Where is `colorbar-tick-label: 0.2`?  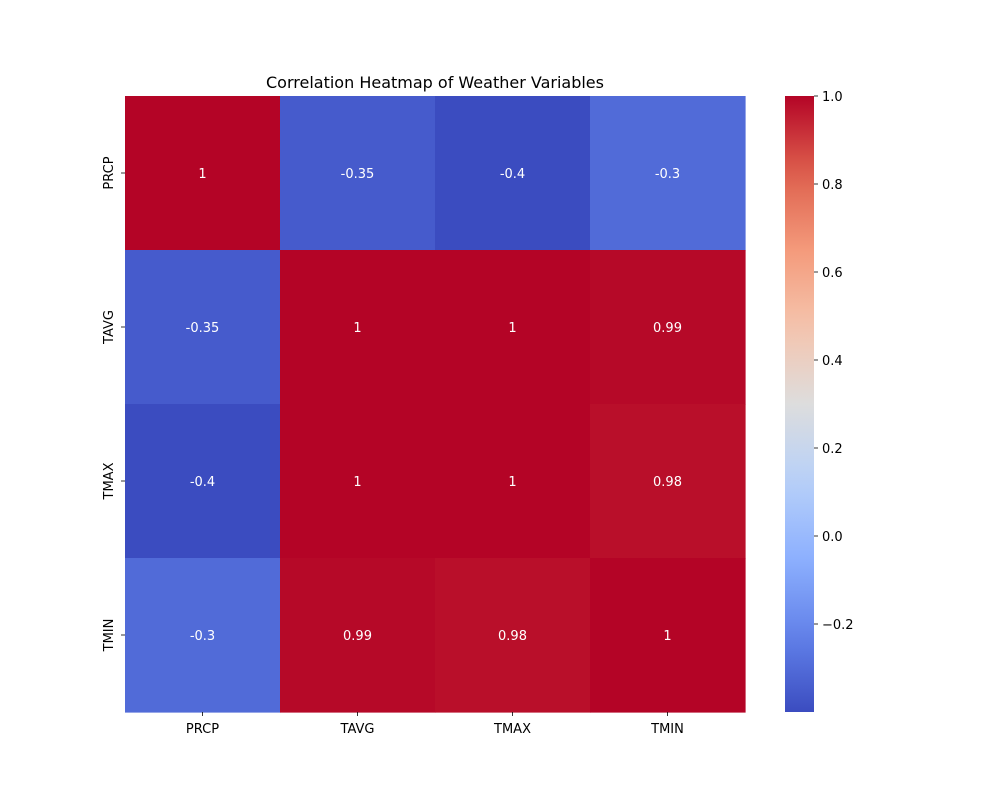
colorbar-tick-label: 0.2 is located at coordinates (832, 449).